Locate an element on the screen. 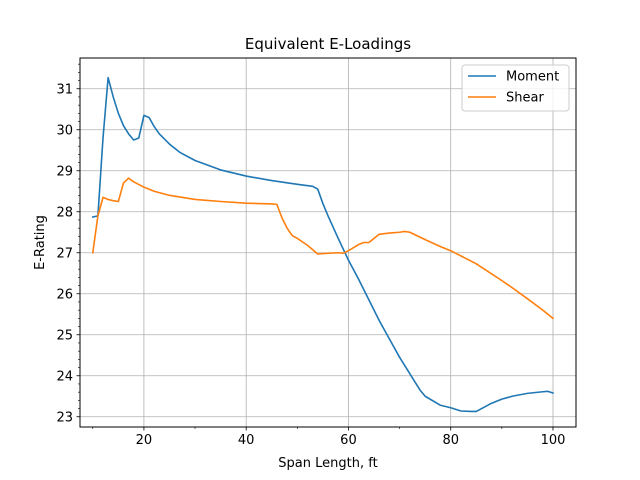 The width and height of the screenshot is (640, 480). y-tick-label: 27 is located at coordinates (64, 253).